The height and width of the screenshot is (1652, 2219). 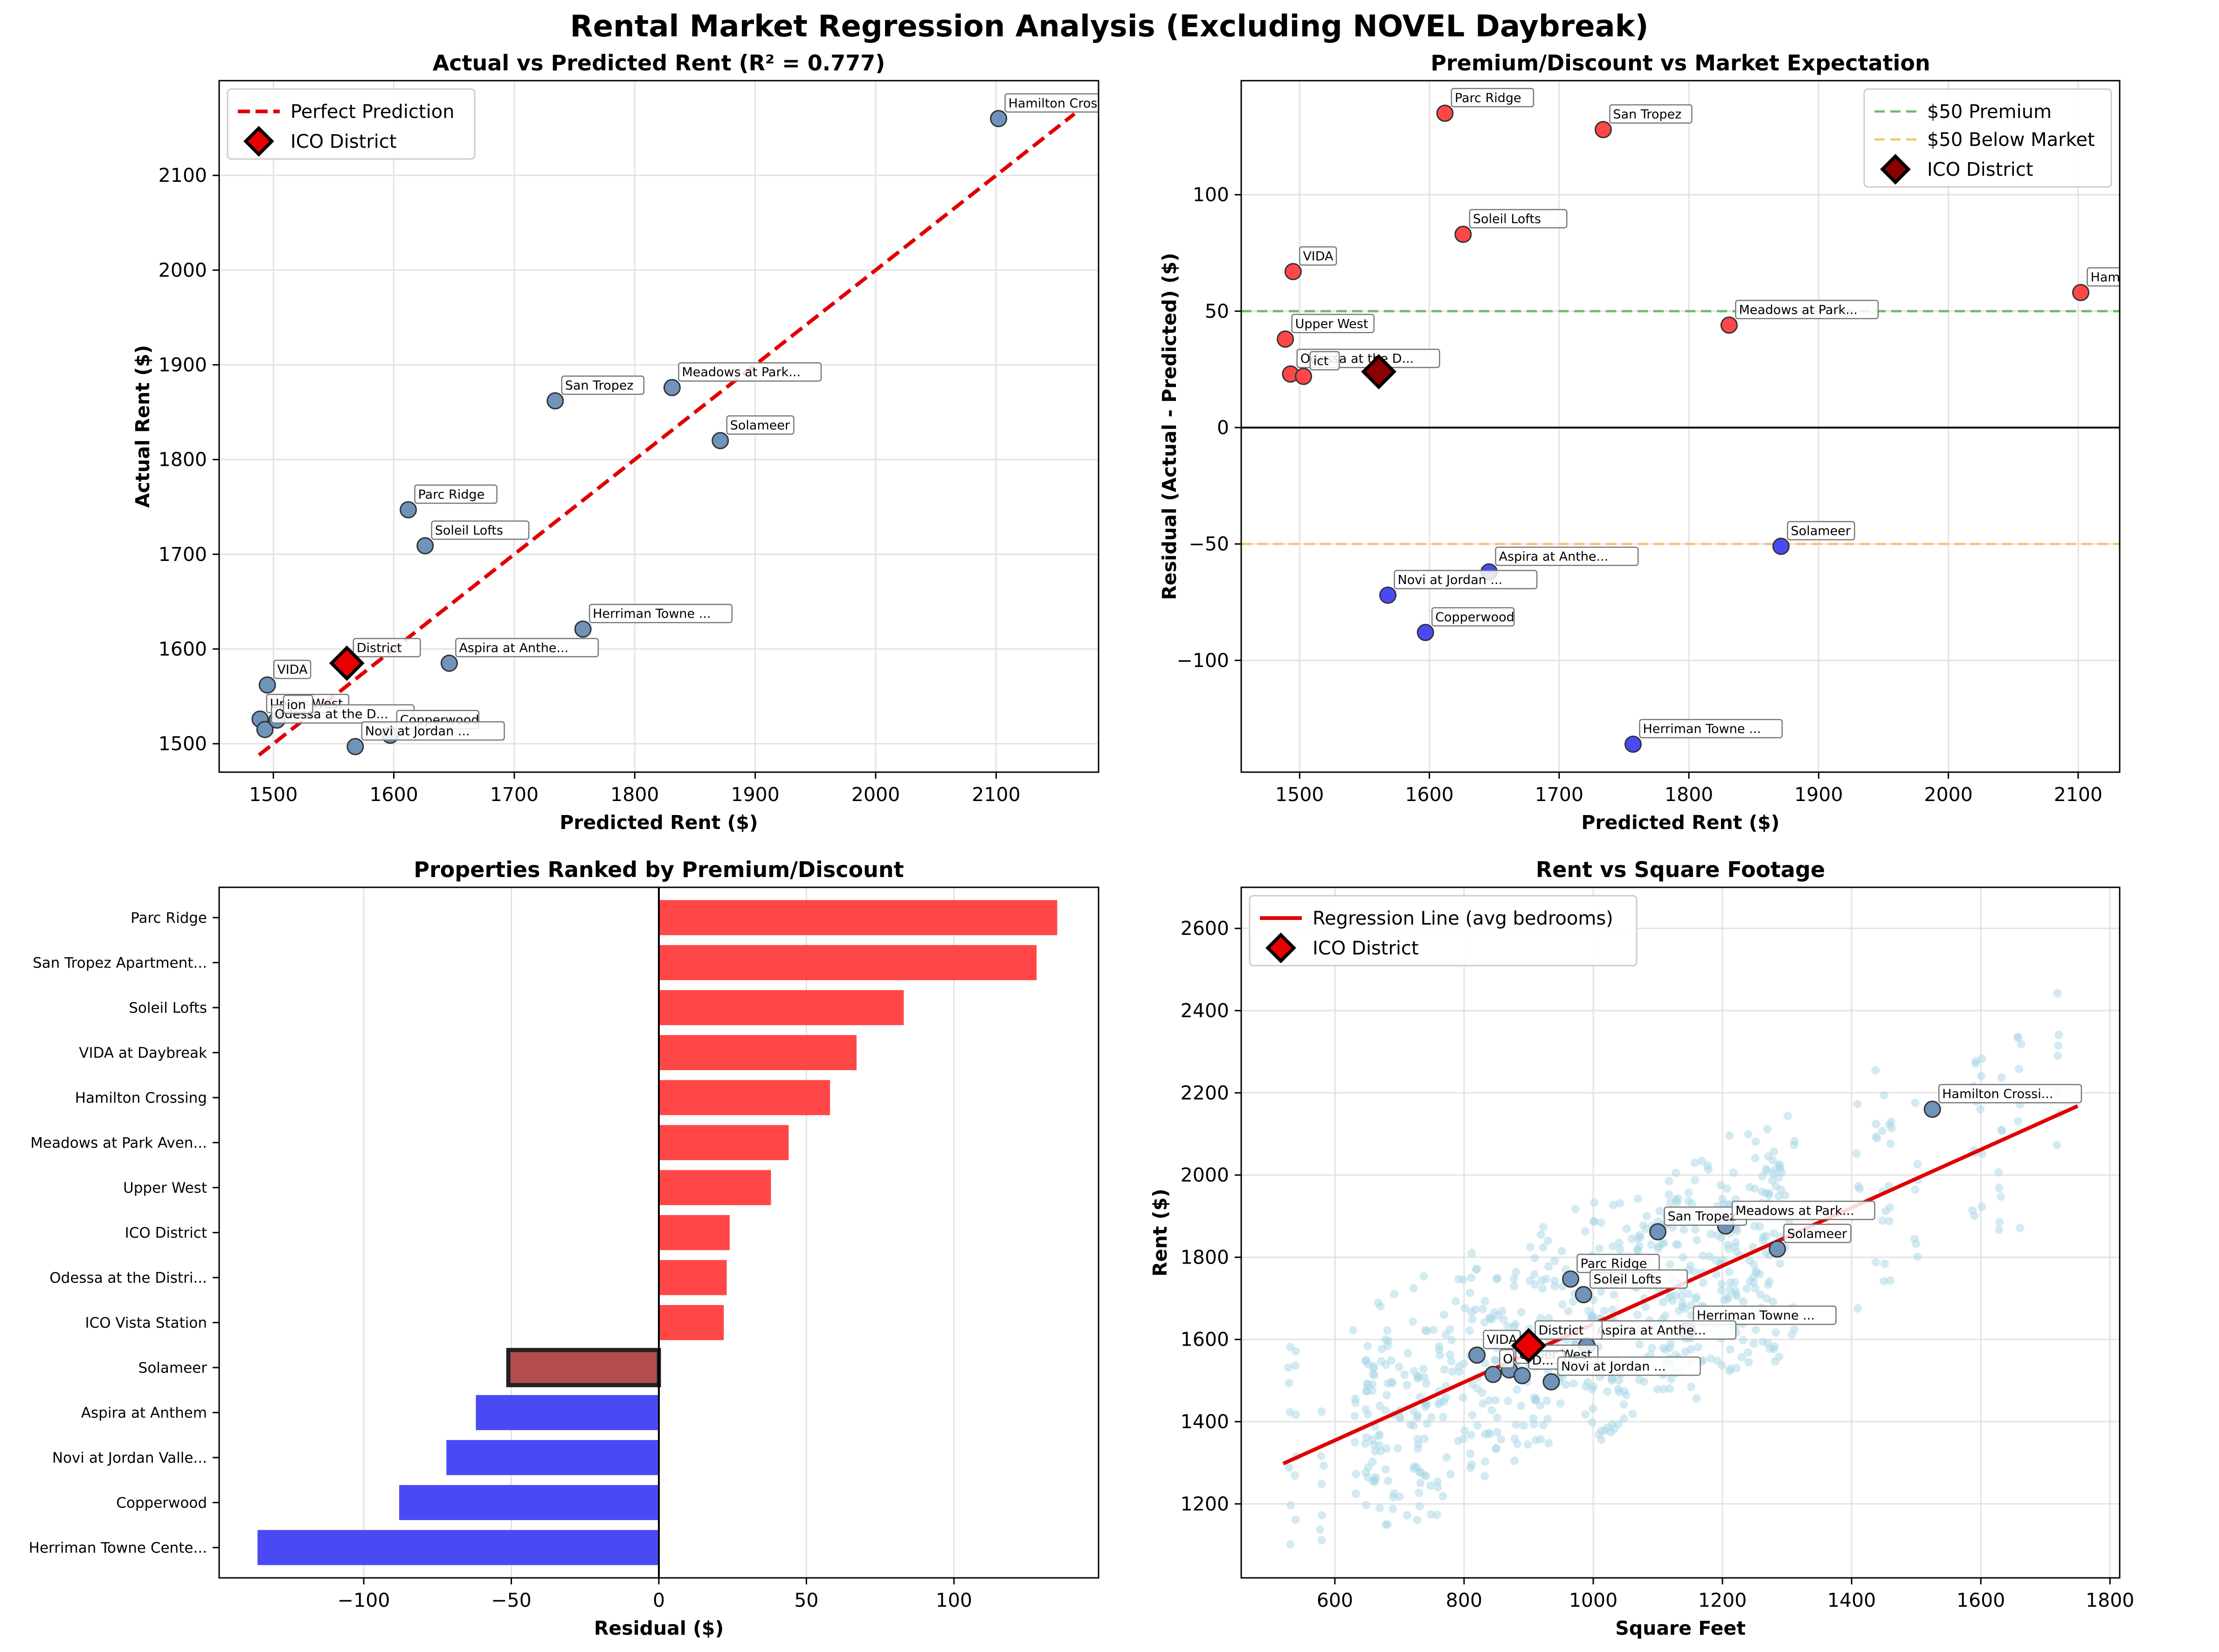 I want to click on point-label: Soleil Lofts, so click(x=1627, y=1279).